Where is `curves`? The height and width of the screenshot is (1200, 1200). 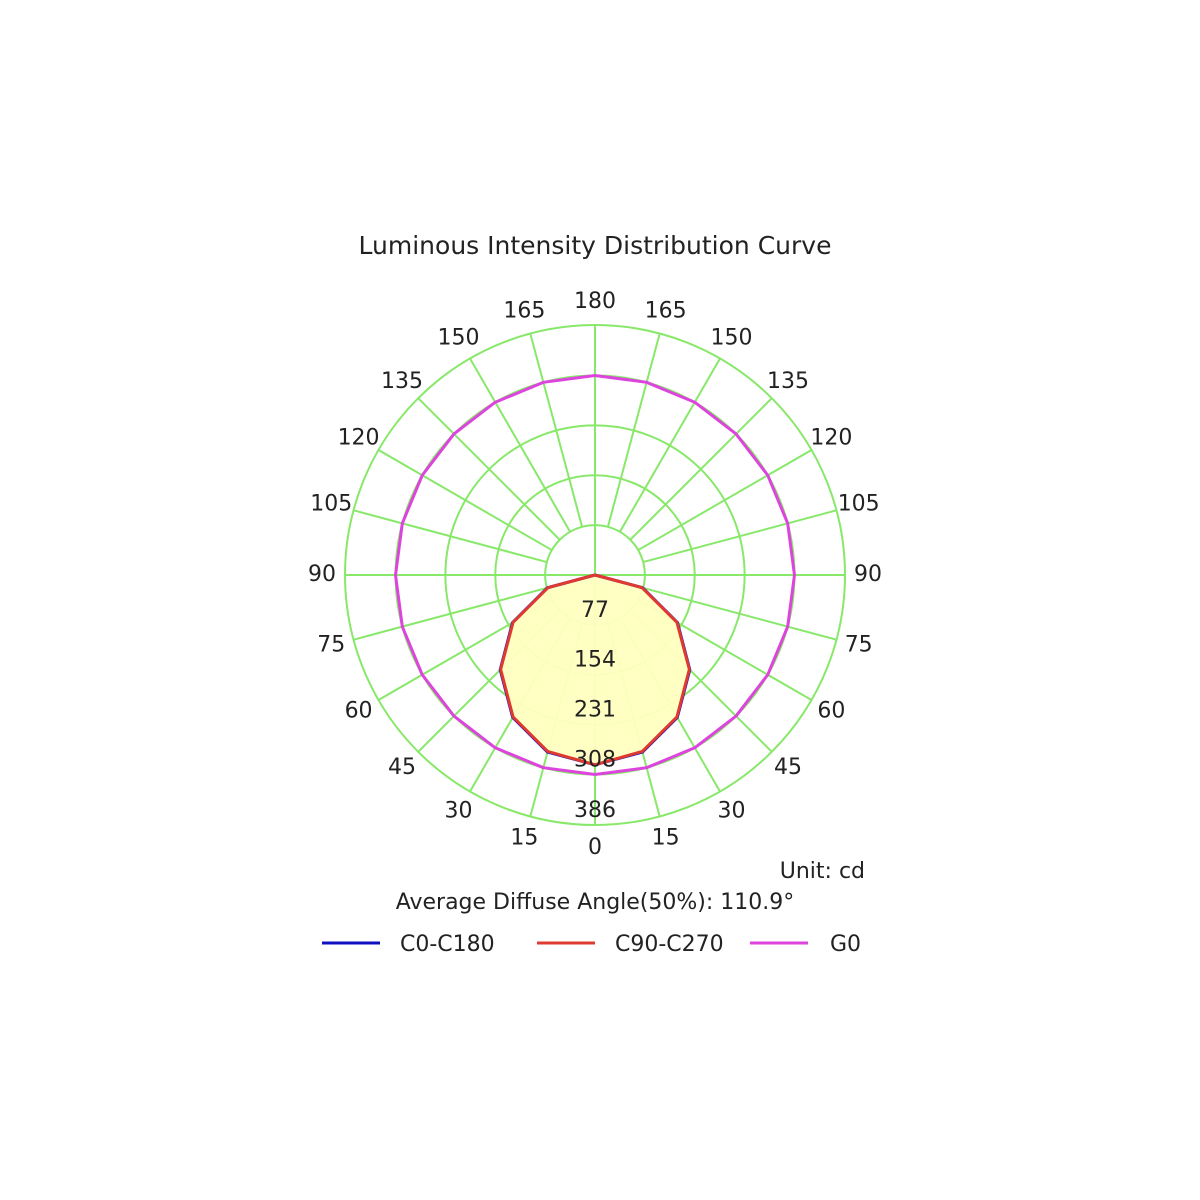
curves is located at coordinates (595, 575).